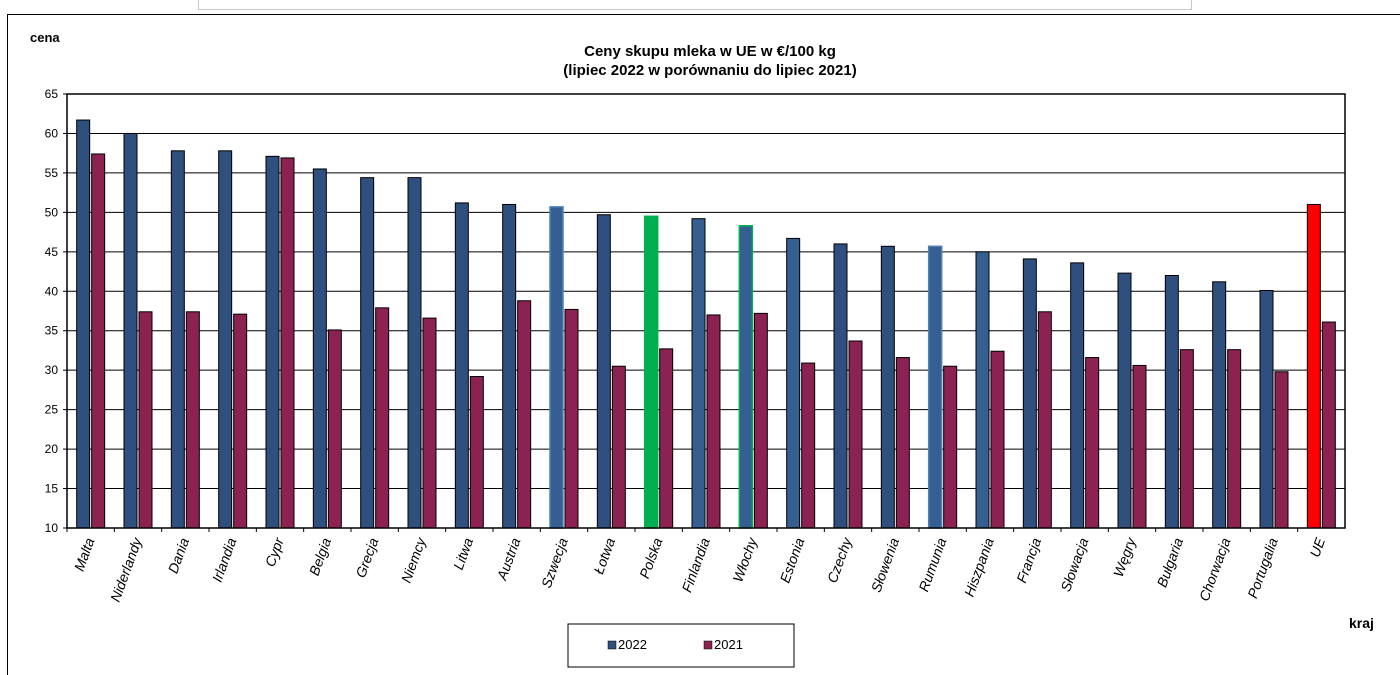 The image size is (1400, 675). I want to click on x-category-label: Rumunia, so click(932, 564).